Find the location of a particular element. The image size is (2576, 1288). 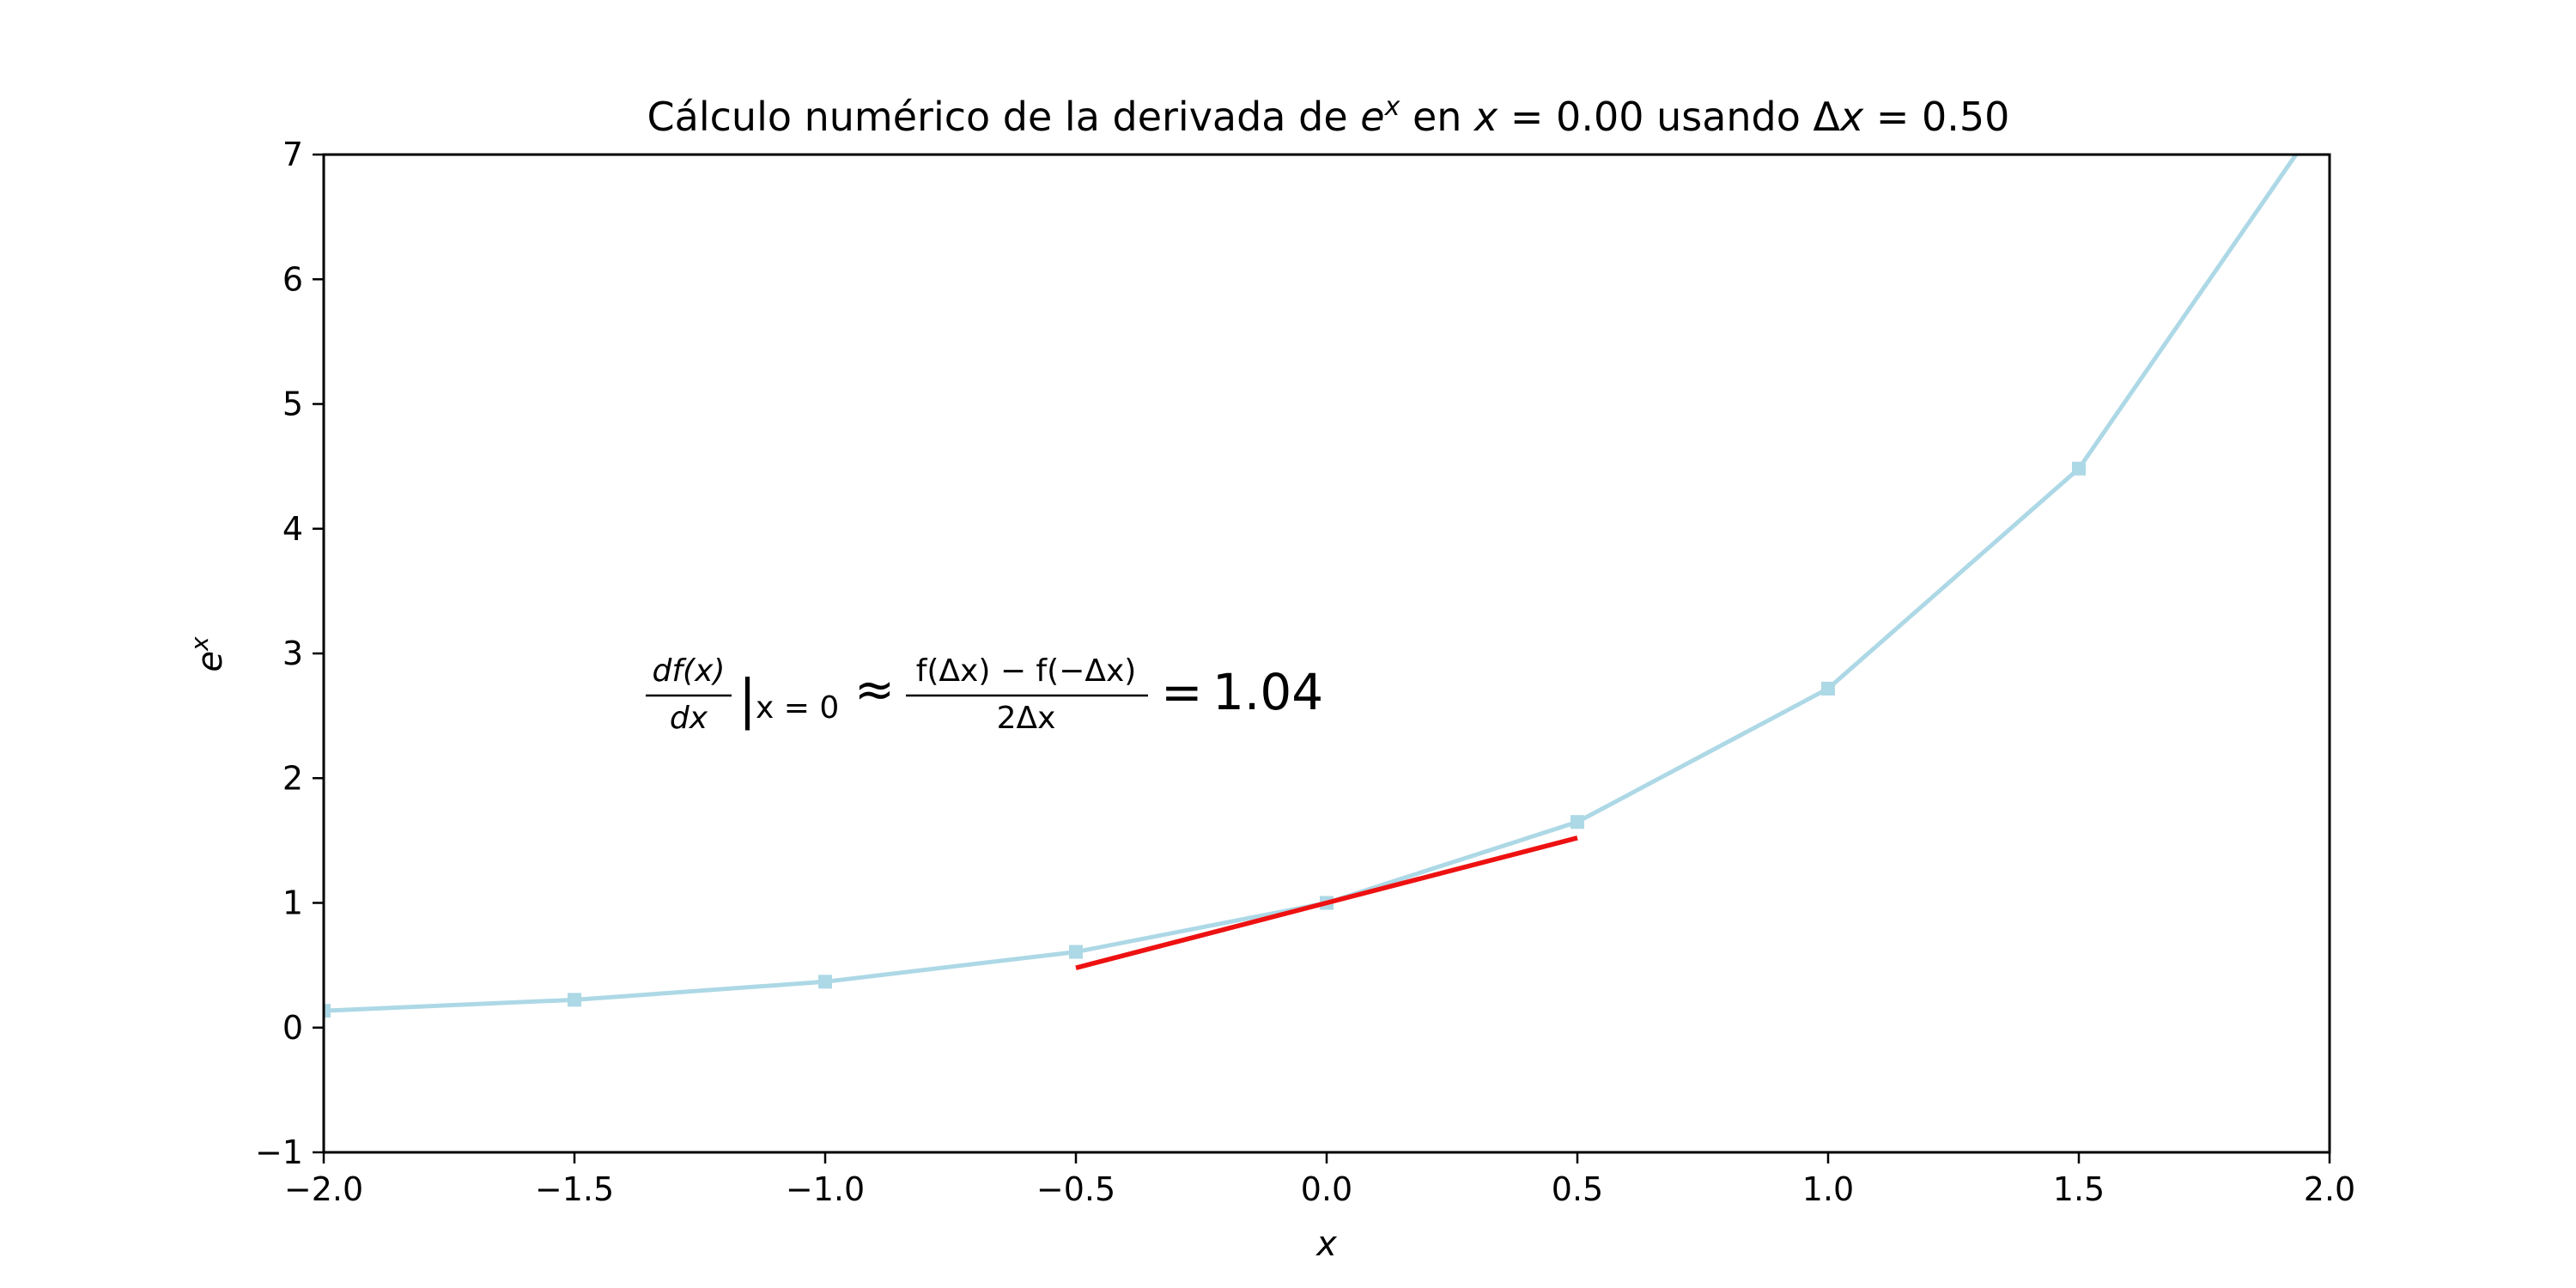

y-tick-label: 5 is located at coordinates (293, 404).